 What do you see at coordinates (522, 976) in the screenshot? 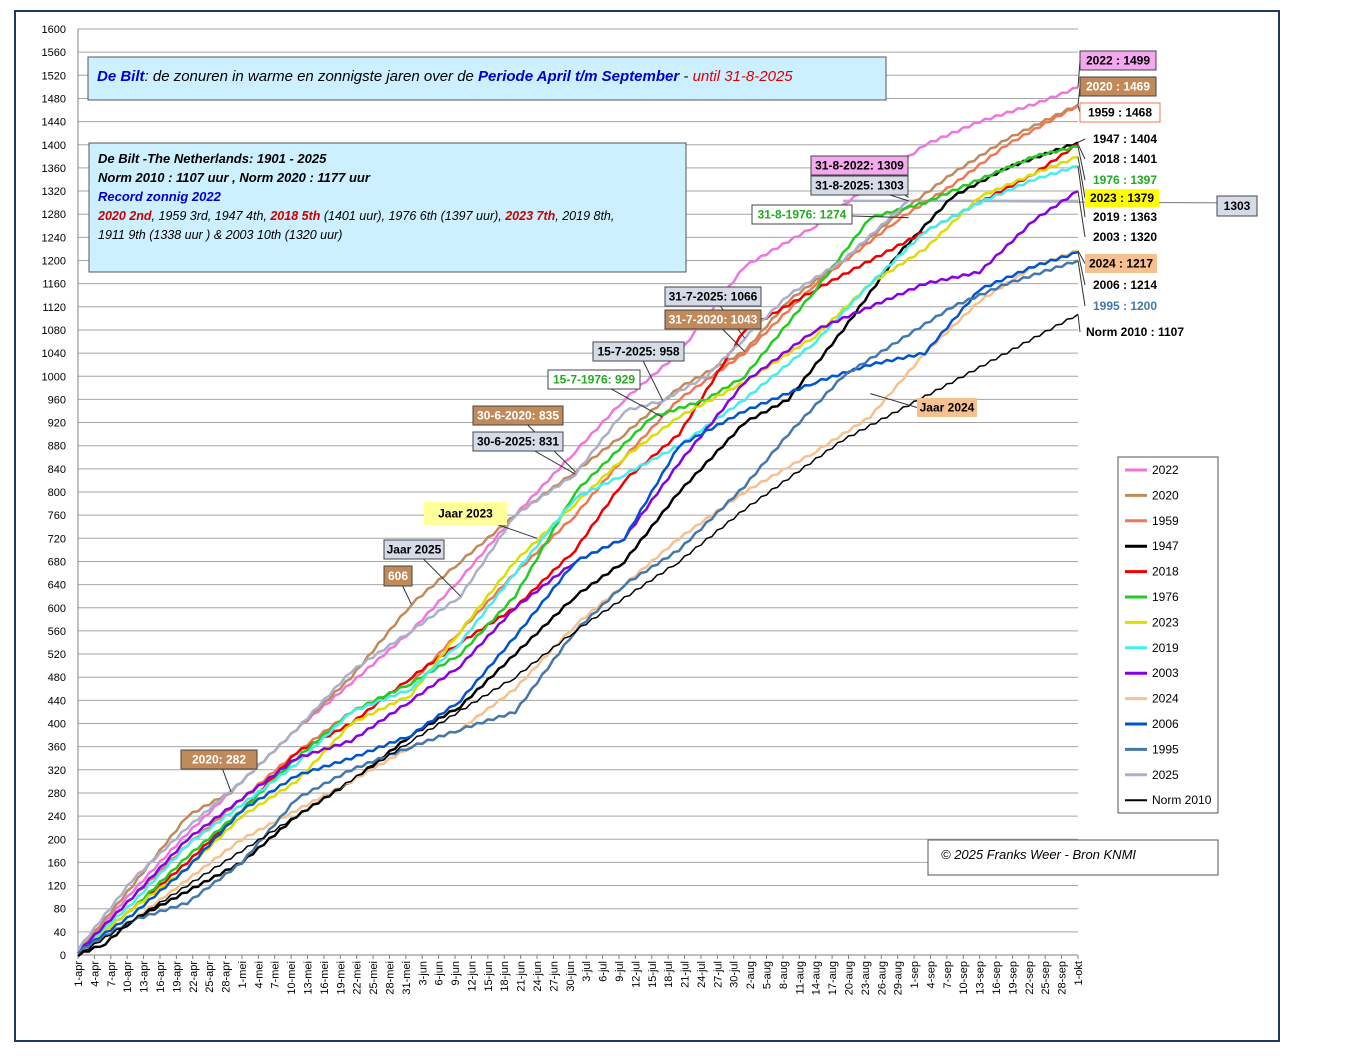
I see `x-tick-label: 21-jun` at bounding box center [522, 976].